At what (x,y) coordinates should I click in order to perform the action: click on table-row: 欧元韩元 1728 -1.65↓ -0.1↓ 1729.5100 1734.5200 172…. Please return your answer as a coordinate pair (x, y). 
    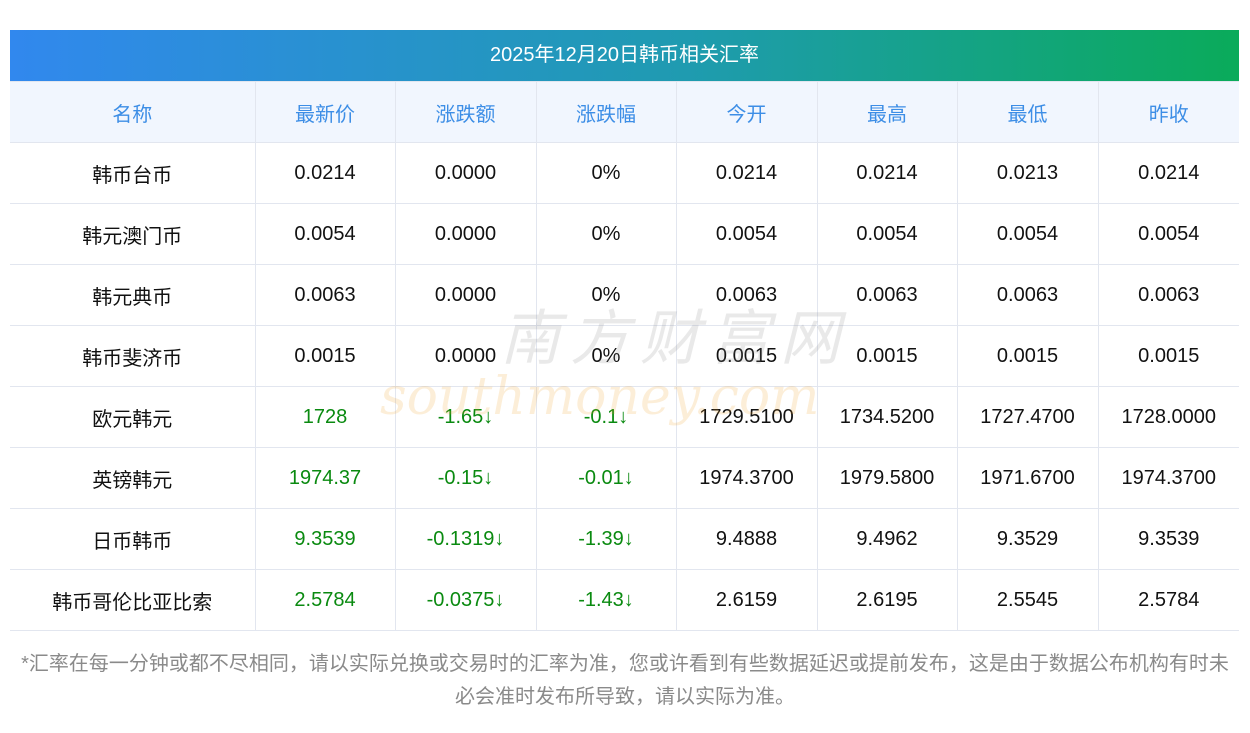
    Looking at the image, I should click on (624, 417).